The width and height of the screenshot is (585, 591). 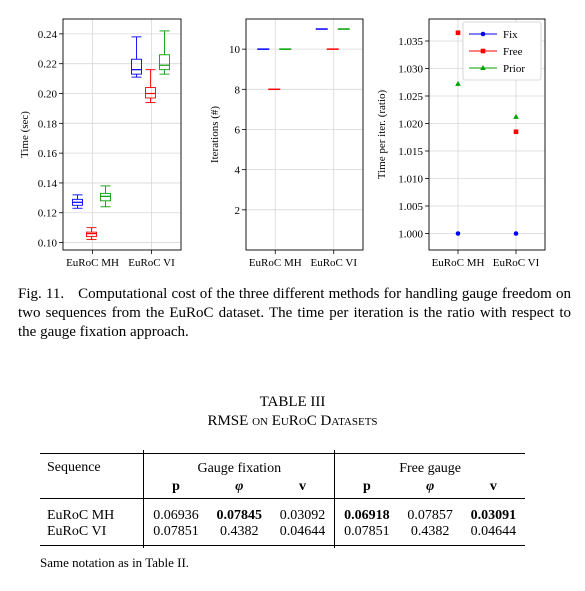 What do you see at coordinates (239, 515) in the screenshot?
I see `cell-value: 0.07845` at bounding box center [239, 515].